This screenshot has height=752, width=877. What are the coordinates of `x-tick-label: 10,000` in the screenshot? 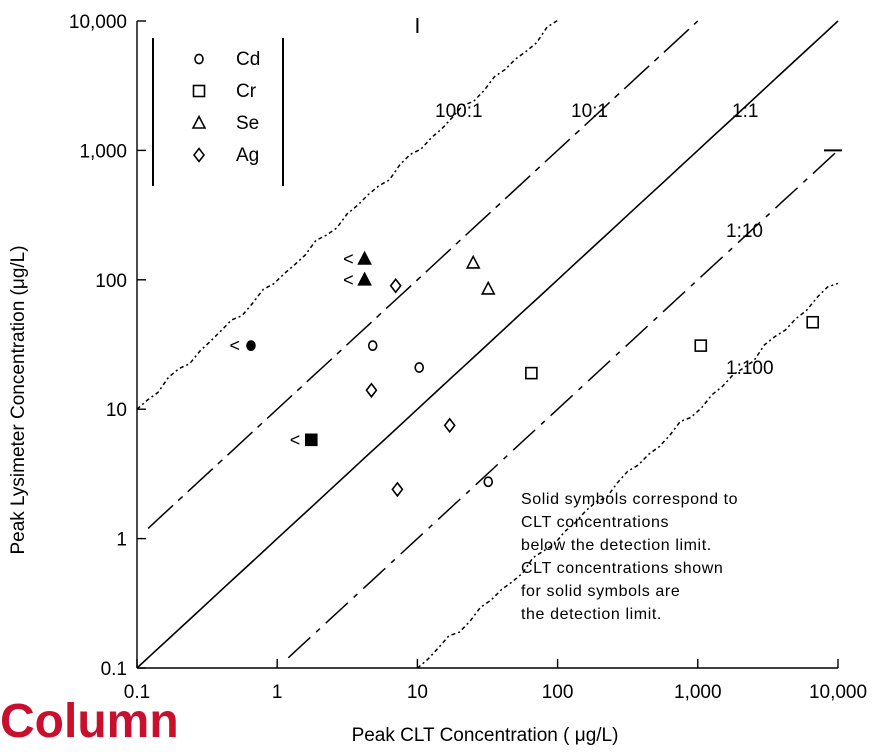 It's located at (838, 692).